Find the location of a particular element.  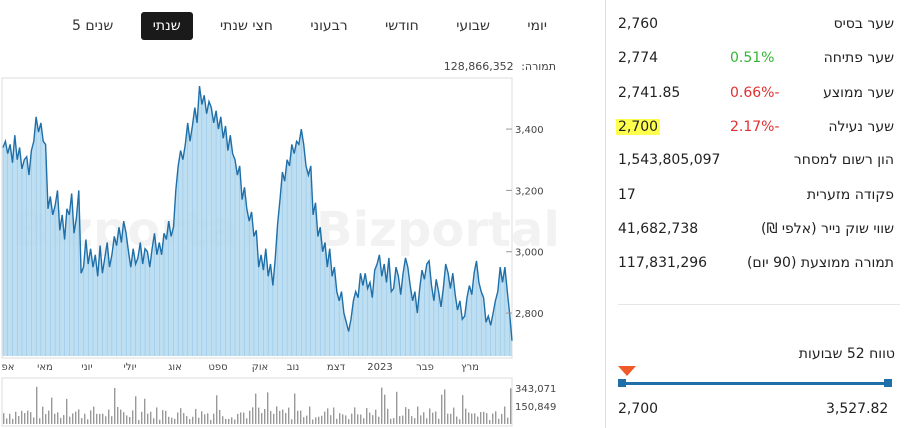

stat-change: 0.66%- is located at coordinates (755, 93).